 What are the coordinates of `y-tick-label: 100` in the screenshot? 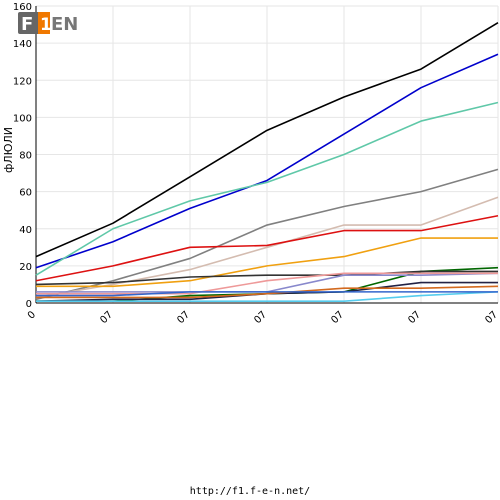 It's located at (22, 118).